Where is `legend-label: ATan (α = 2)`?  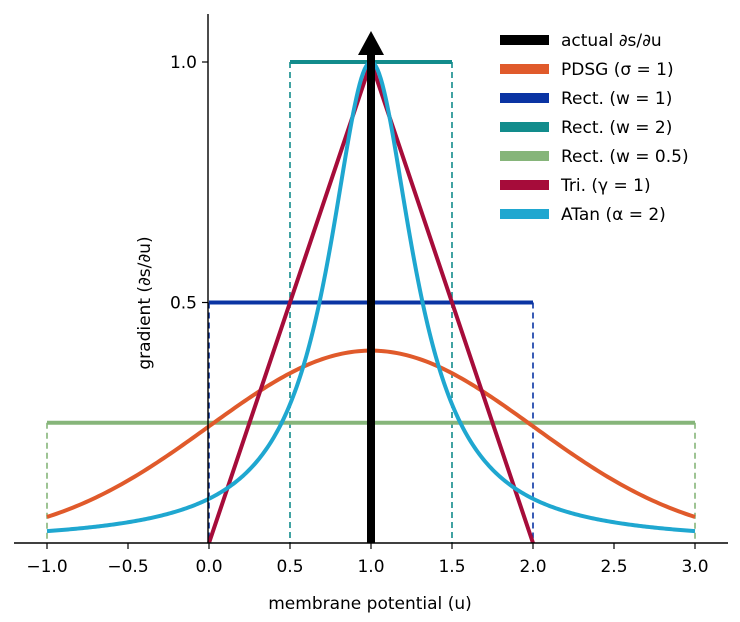
legend-label: ATan (α = 2) is located at coordinates (613, 215).